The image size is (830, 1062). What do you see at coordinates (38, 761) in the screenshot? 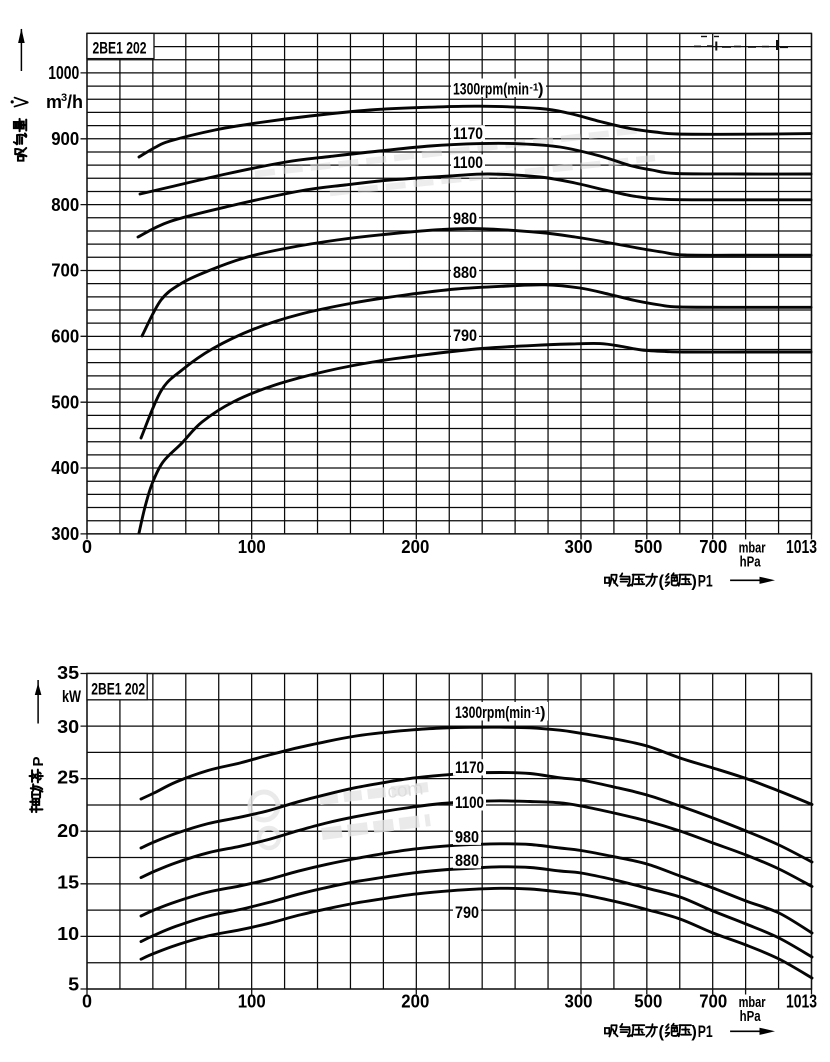
I see `svg-text: P` at bounding box center [38, 761].